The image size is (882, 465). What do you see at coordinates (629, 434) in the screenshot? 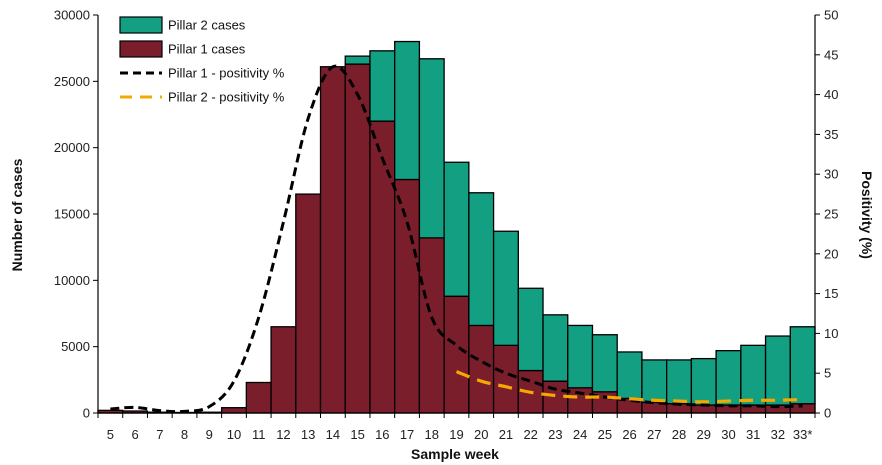
I see `x-tick-label: 26` at bounding box center [629, 434].